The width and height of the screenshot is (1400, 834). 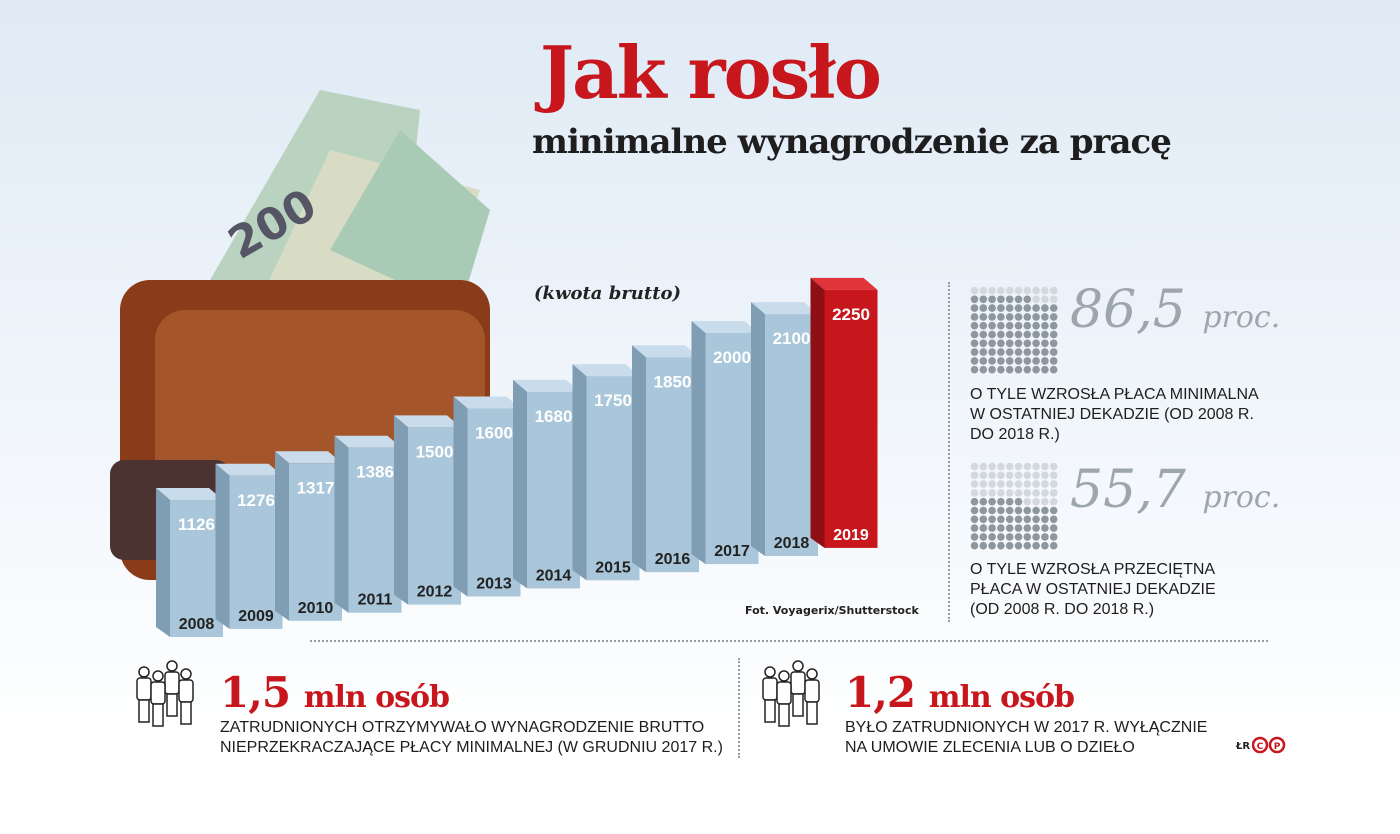 I want to click on bar-year-label: 2011, so click(x=375, y=600).